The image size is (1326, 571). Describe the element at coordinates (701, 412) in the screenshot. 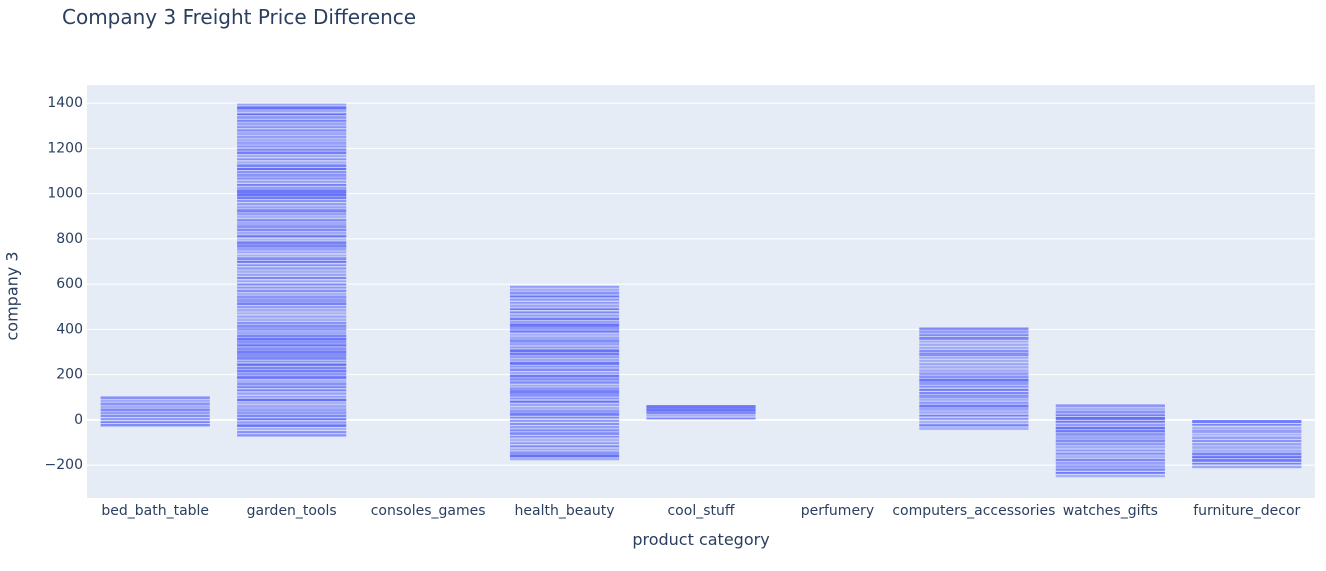

I see `bar-cool_stuff` at that location.